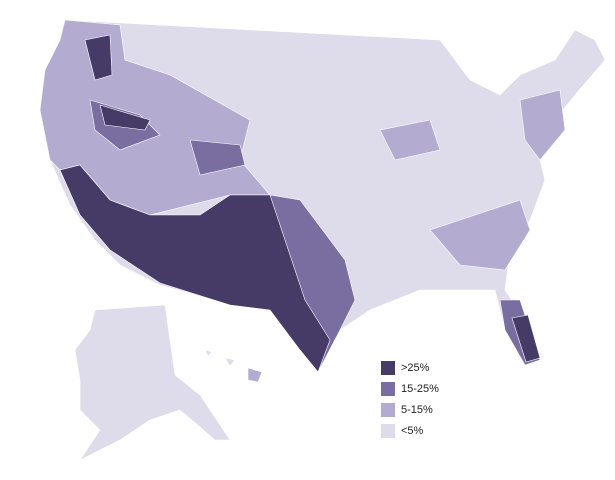 The image size is (615, 480). What do you see at coordinates (412, 431) in the screenshot?
I see `legend-label: <5%` at bounding box center [412, 431].